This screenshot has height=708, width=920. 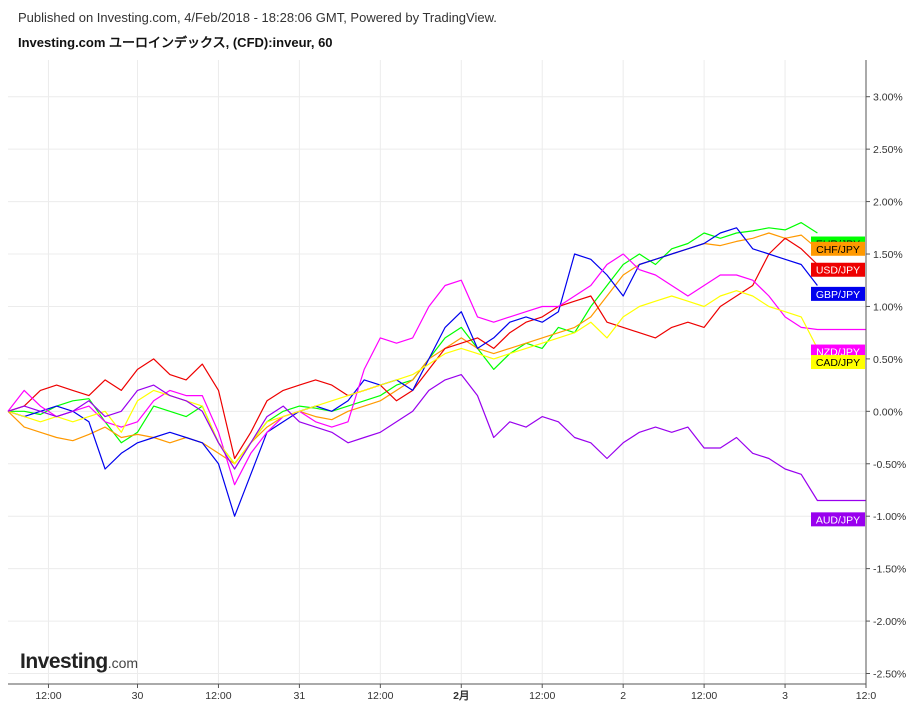 I want to click on series-label-text: CHF/JPY, so click(x=838, y=250).